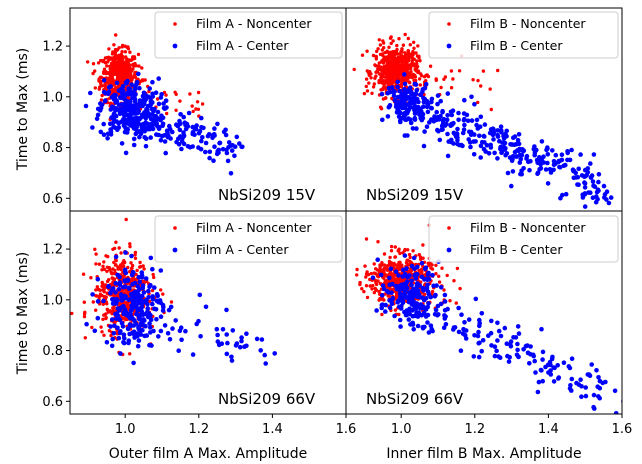 The width and height of the screenshot is (642, 464). I want to click on legend-bottom-left: Film A - Noncenter Film A - Center, so click(248, 239).